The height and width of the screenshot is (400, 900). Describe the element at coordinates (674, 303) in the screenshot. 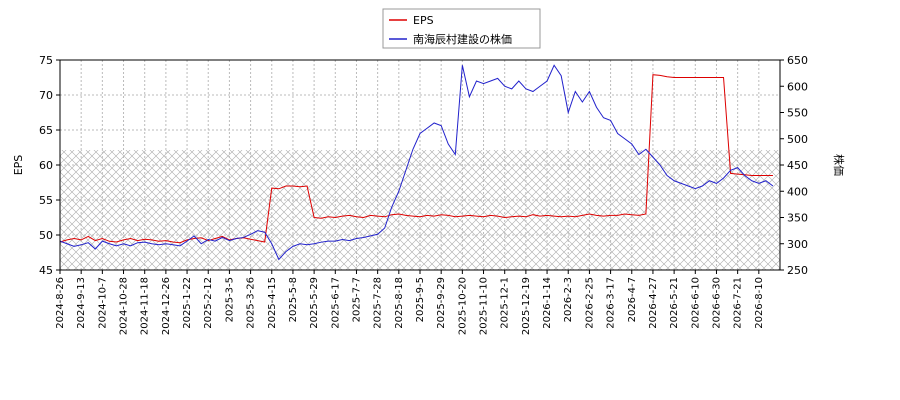

I see `x-tick-label: 2026-5-21` at that location.